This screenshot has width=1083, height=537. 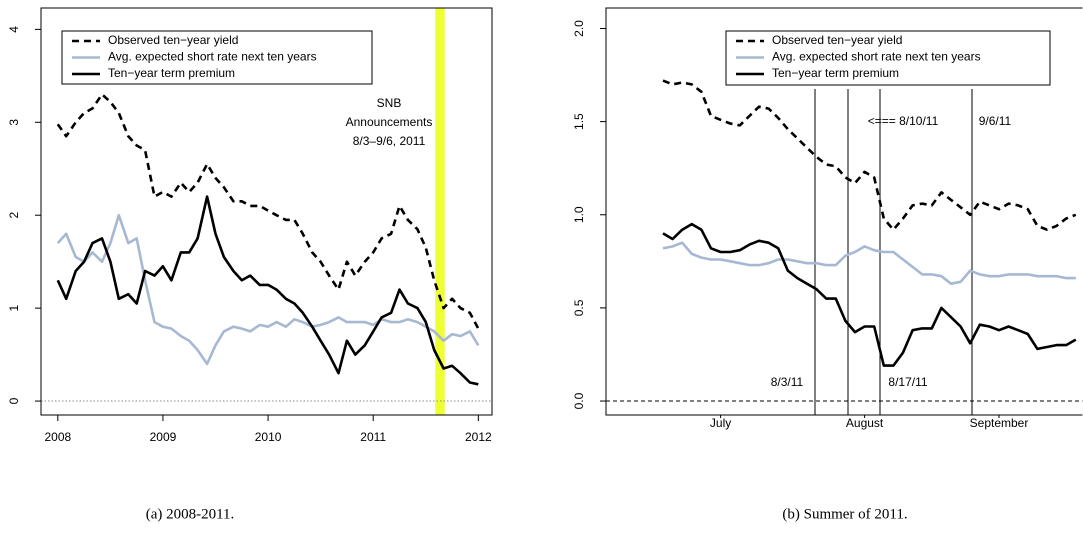 I want to click on highlight-band, so click(x=440, y=211).